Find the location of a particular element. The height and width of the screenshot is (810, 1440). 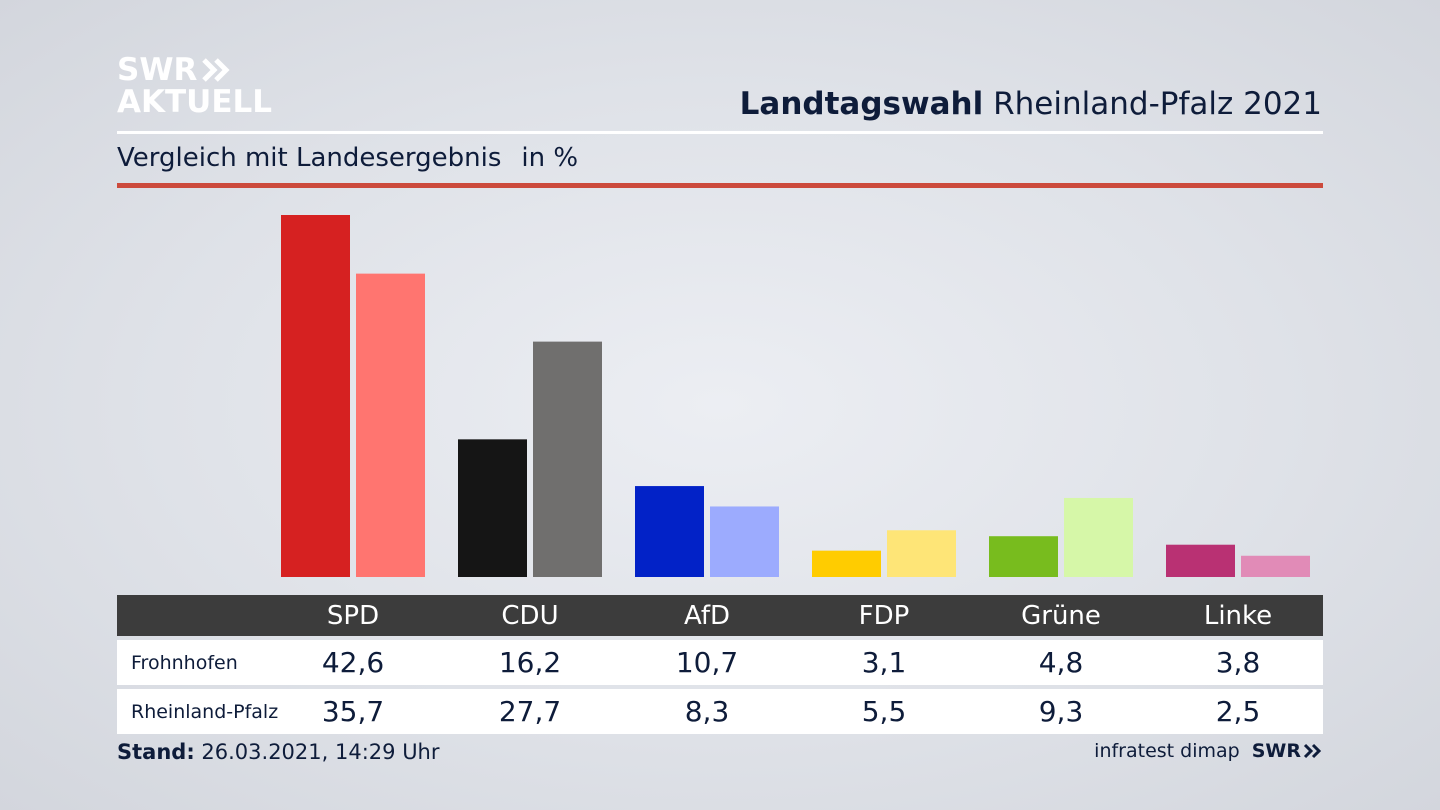

value-frohnhofen-fdp: 3,1 is located at coordinates (884, 662).